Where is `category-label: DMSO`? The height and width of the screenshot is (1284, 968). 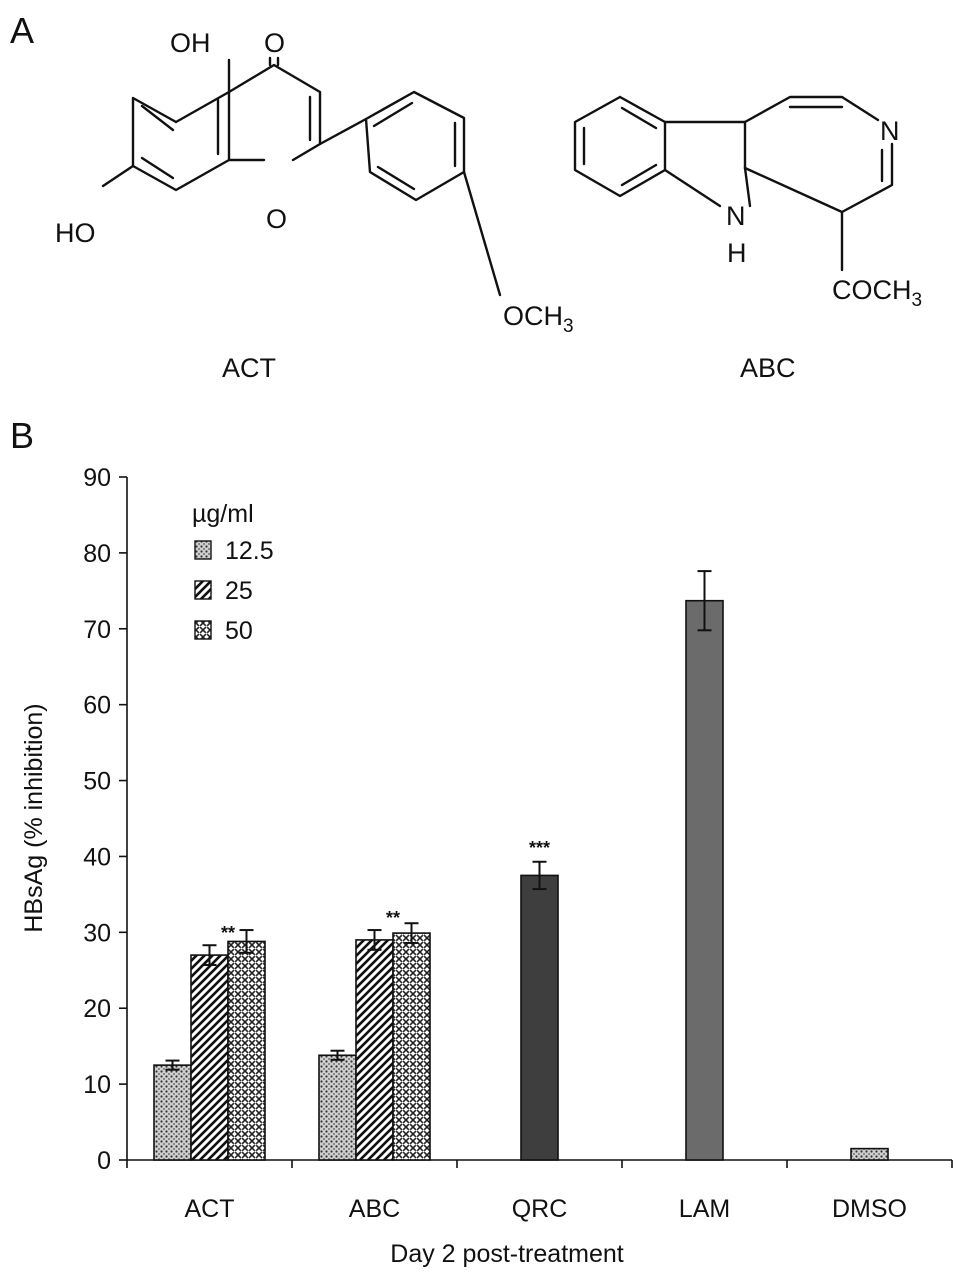 category-label: DMSO is located at coordinates (869, 1209).